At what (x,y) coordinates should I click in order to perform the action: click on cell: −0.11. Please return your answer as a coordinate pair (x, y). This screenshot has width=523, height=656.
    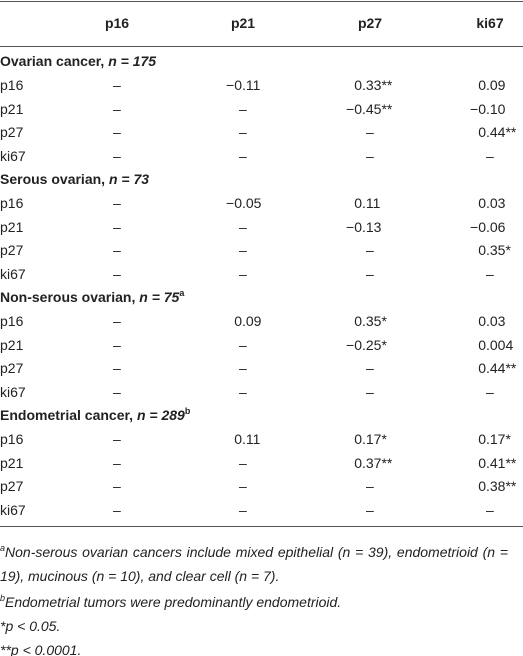
    Looking at the image, I should click on (243, 85).